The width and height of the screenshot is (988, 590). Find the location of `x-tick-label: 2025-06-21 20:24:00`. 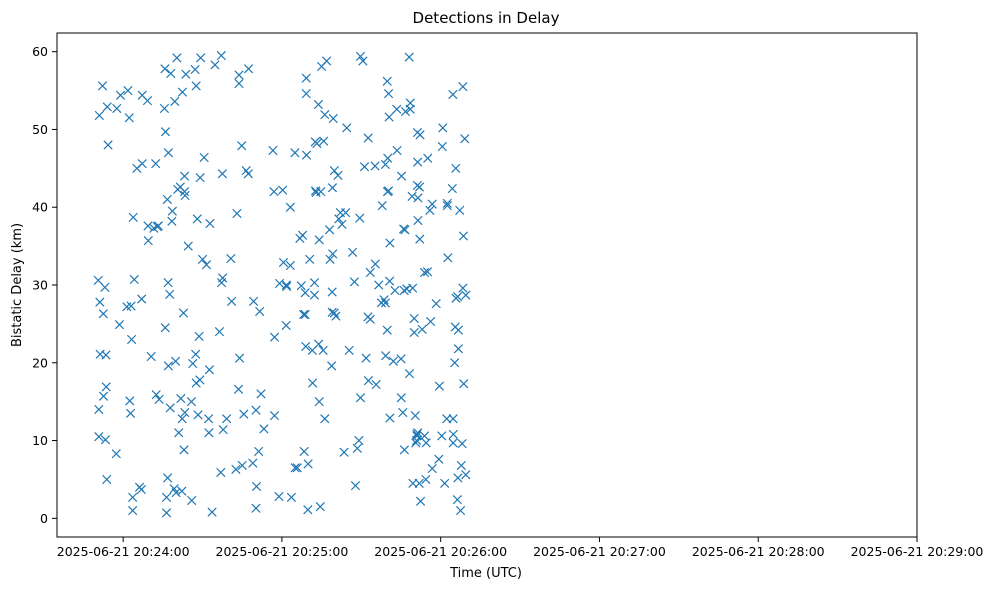

x-tick-label: 2025-06-21 20:24:00 is located at coordinates (123, 551).